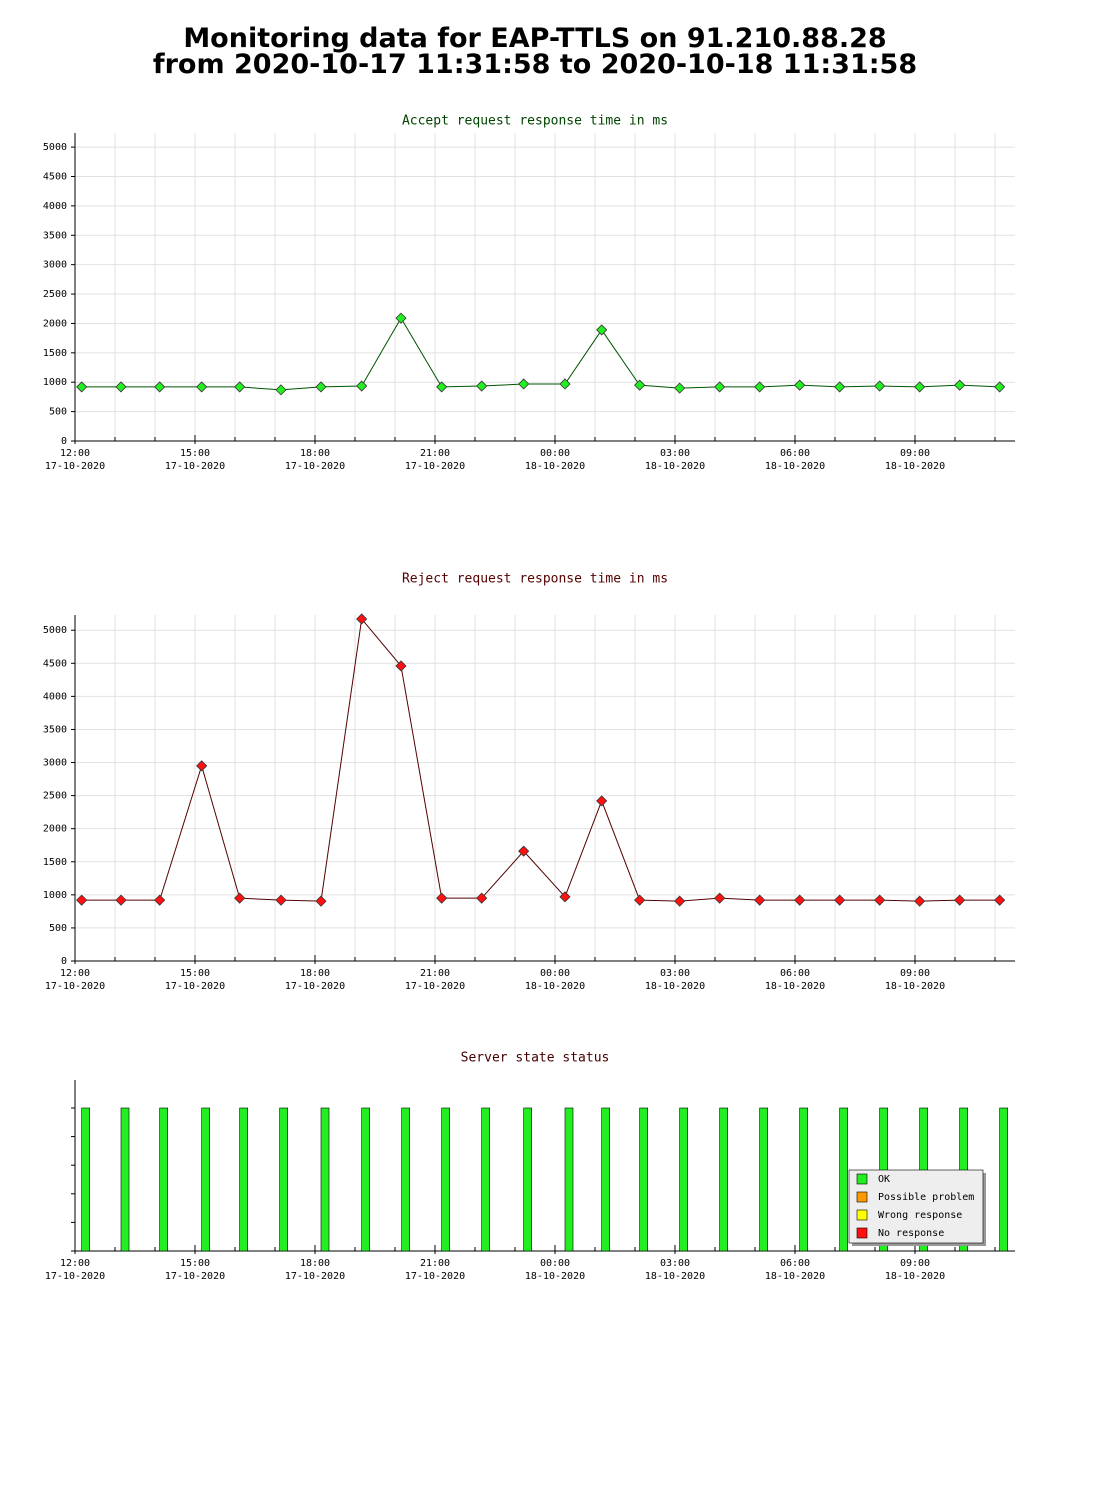 Image resolution: width=1100 pixels, height=1500 pixels. Describe the element at coordinates (55, 895) in the screenshot. I see `y-tick-label: 1000` at that location.